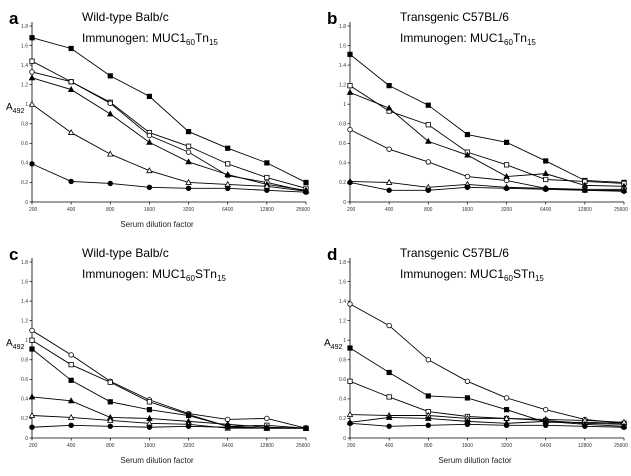  Describe the element at coordinates (125, 17) in the screenshot. I see `chart-title: Wild-type Balb/c` at that location.